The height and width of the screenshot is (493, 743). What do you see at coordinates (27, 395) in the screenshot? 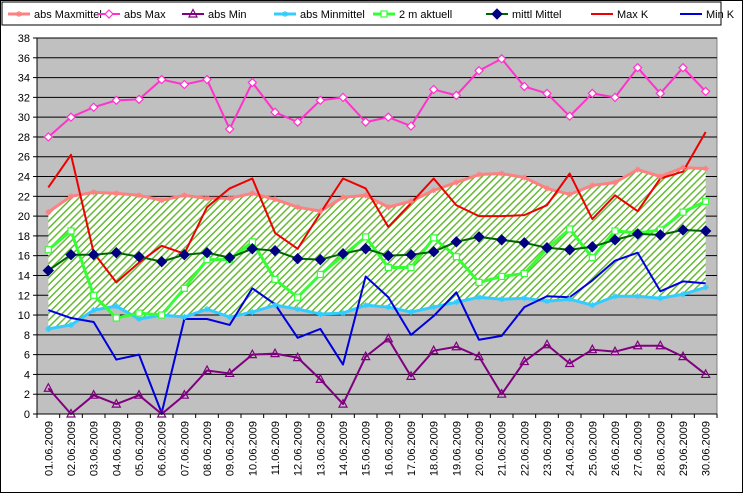
I see `y-tick-label: 2` at bounding box center [27, 395].